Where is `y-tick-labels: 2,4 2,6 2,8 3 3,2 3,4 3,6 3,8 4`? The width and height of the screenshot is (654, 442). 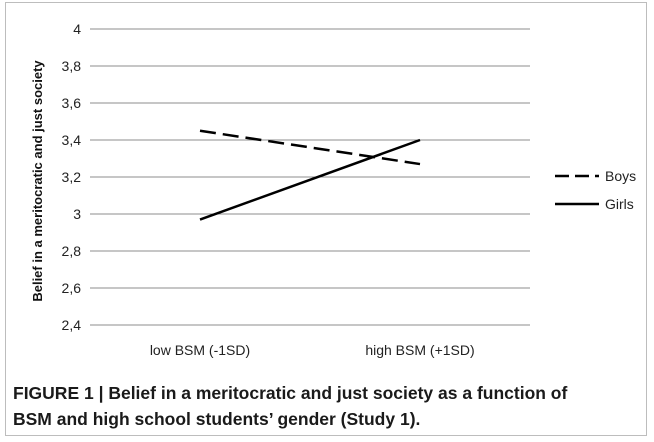
y-tick-labels: 2,4 2,6 2,8 3 3,2 3,4 3,6 3,8 4 is located at coordinates (72, 177).